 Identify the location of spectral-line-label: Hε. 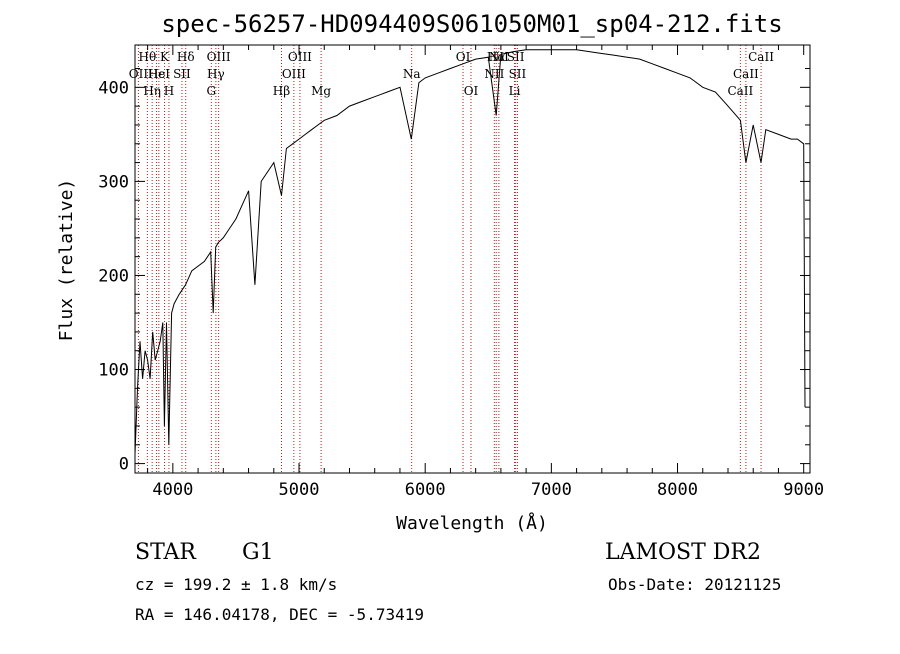
(156, 74).